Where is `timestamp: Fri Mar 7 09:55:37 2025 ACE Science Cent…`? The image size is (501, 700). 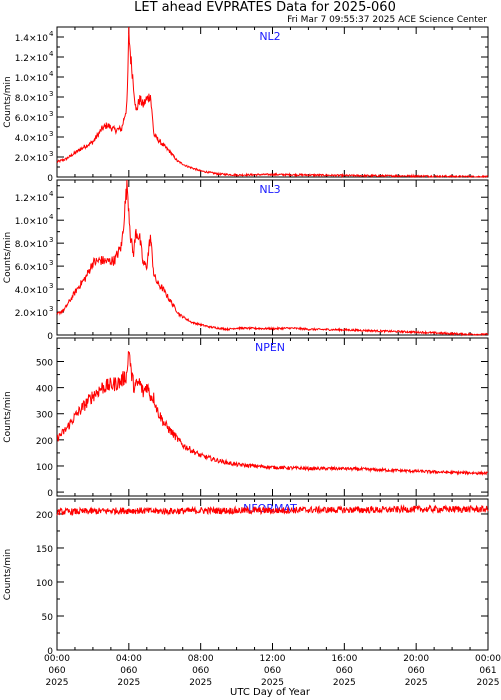 timestamp: Fri Mar 7 09:55:37 2025 ACE Science Cent… is located at coordinates (387, 20).